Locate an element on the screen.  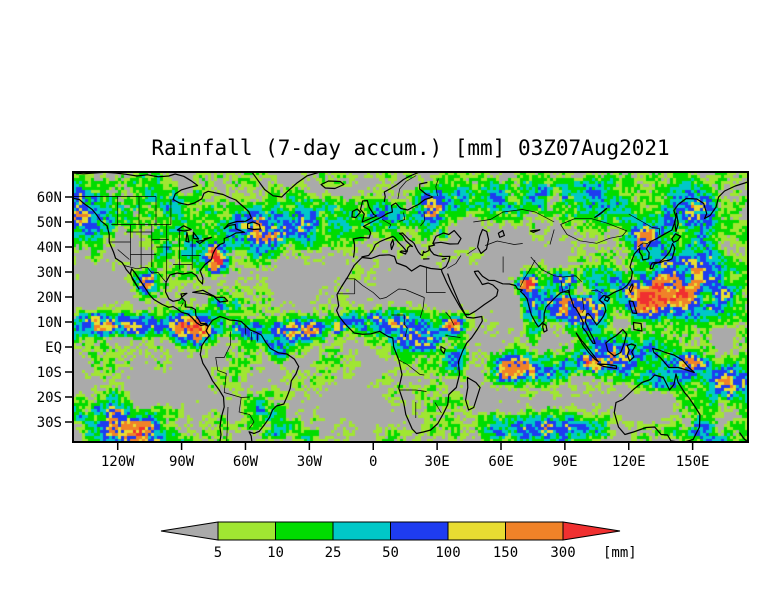
colorbar-tick-label: 5 is located at coordinates (218, 553).